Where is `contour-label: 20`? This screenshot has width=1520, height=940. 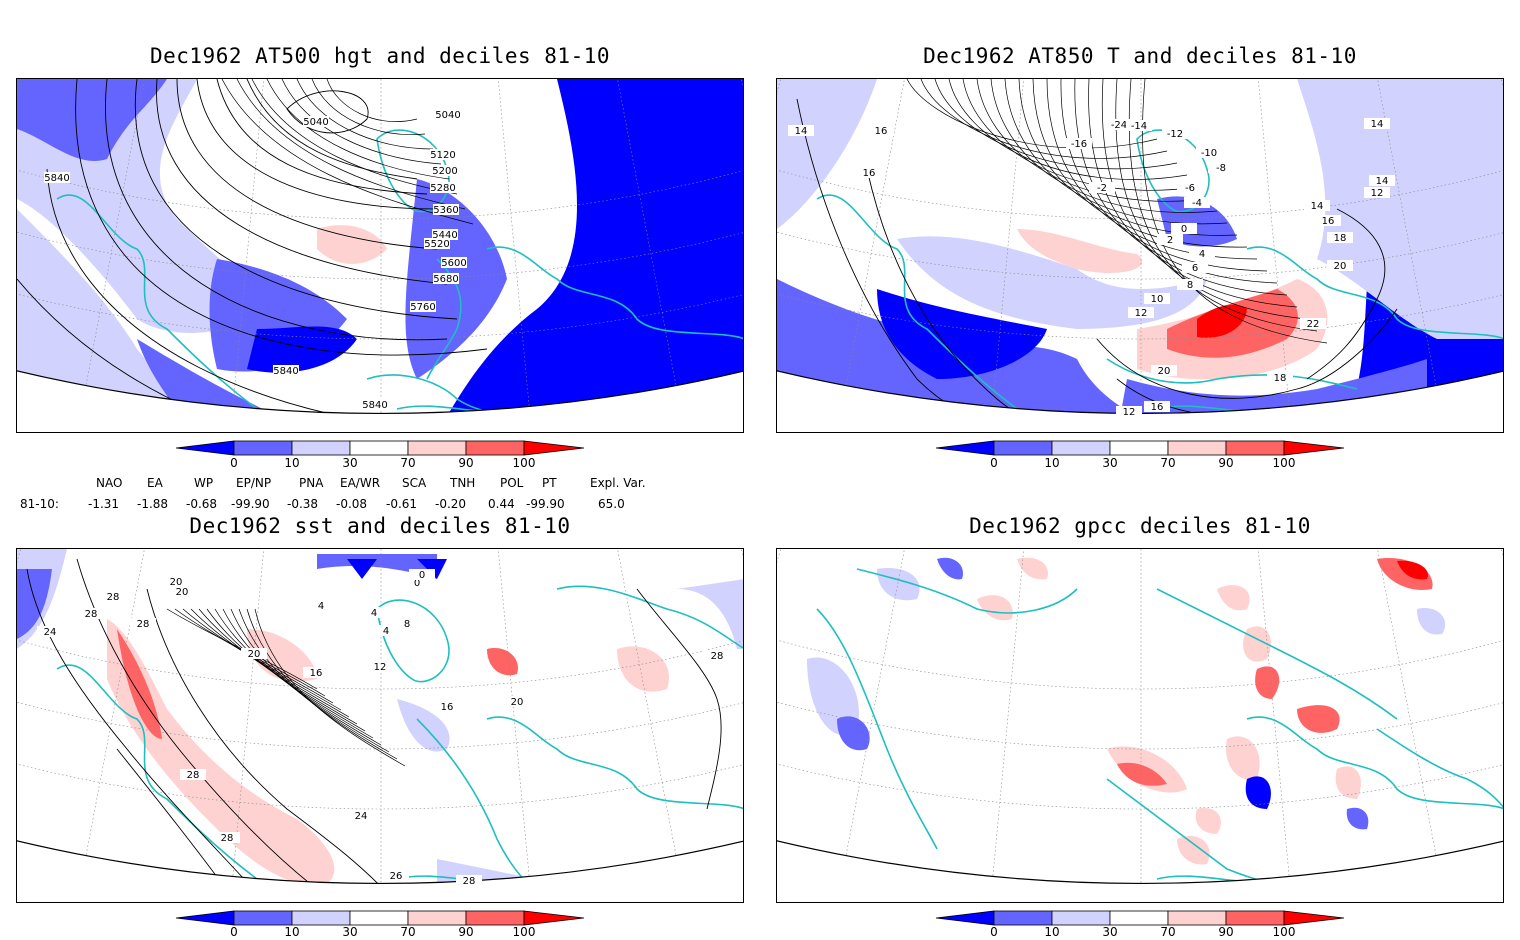 contour-label: 20 is located at coordinates (517, 702).